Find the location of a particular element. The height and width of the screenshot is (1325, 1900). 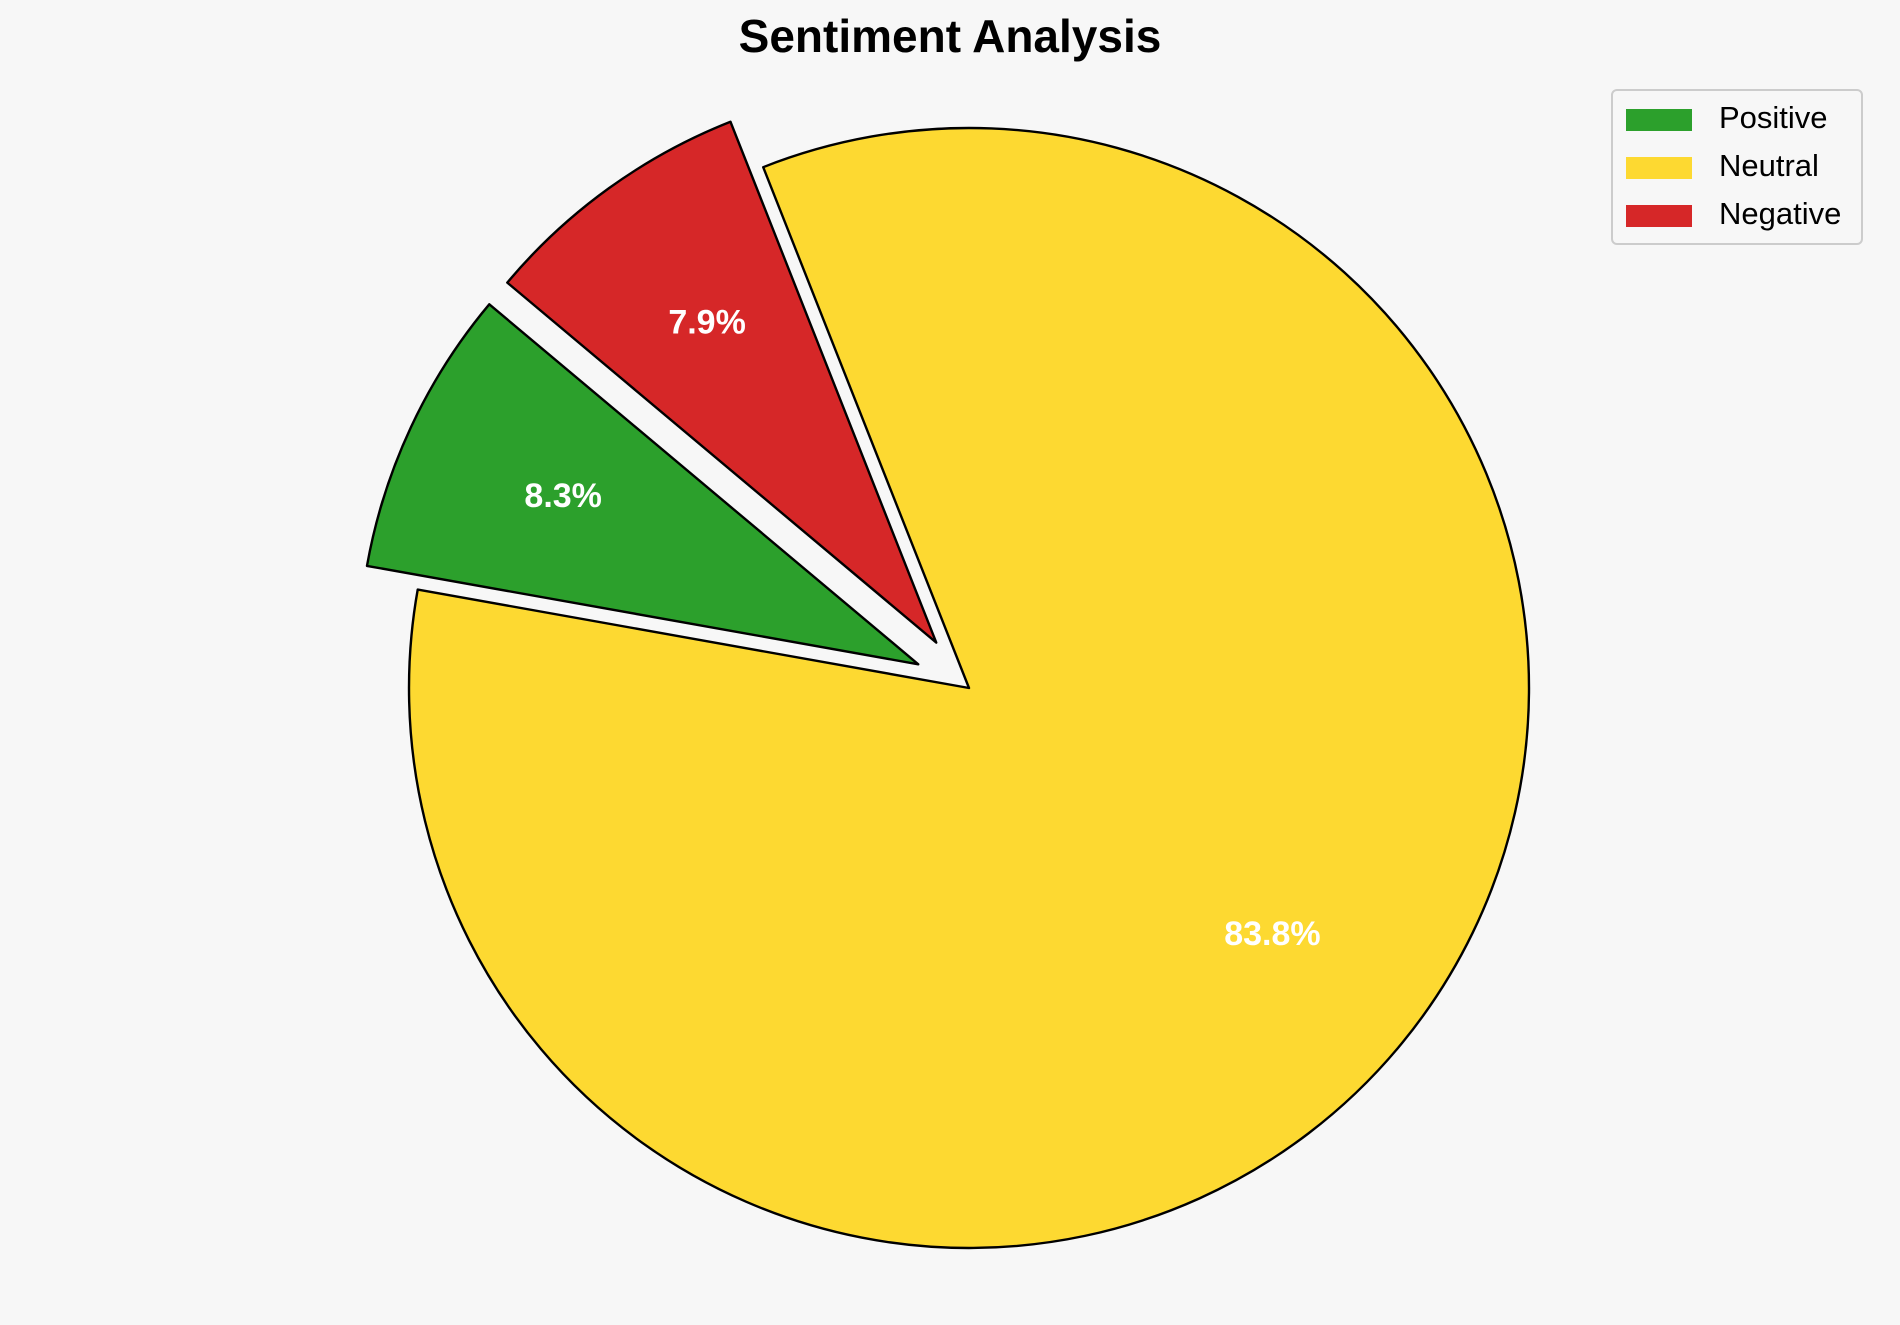

legend-label: Neutral is located at coordinates (1769, 165).